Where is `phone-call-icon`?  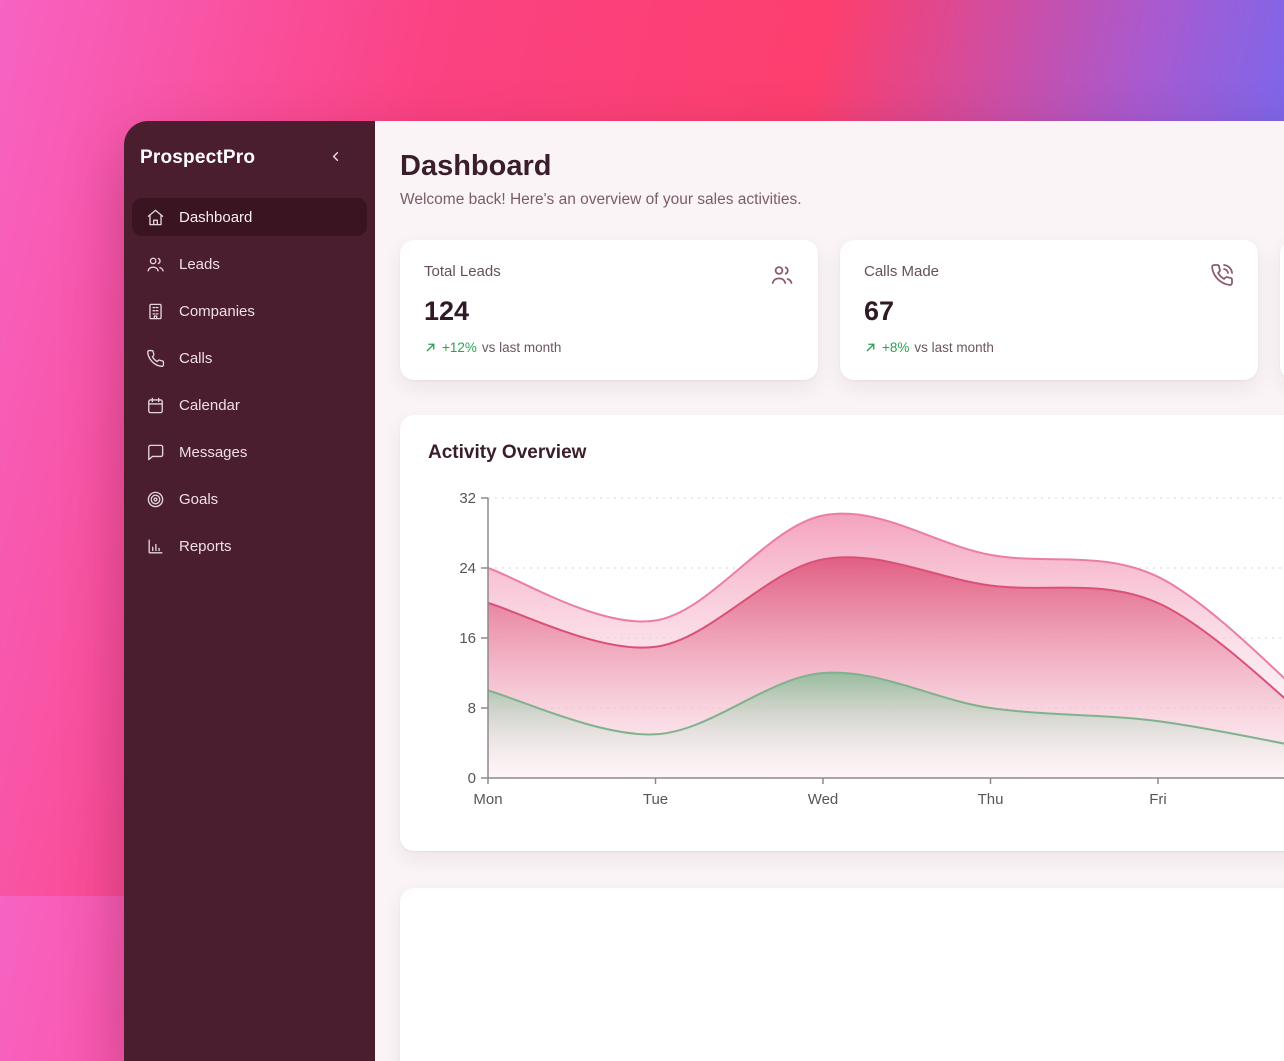
phone-call-icon is located at coordinates (1222, 275).